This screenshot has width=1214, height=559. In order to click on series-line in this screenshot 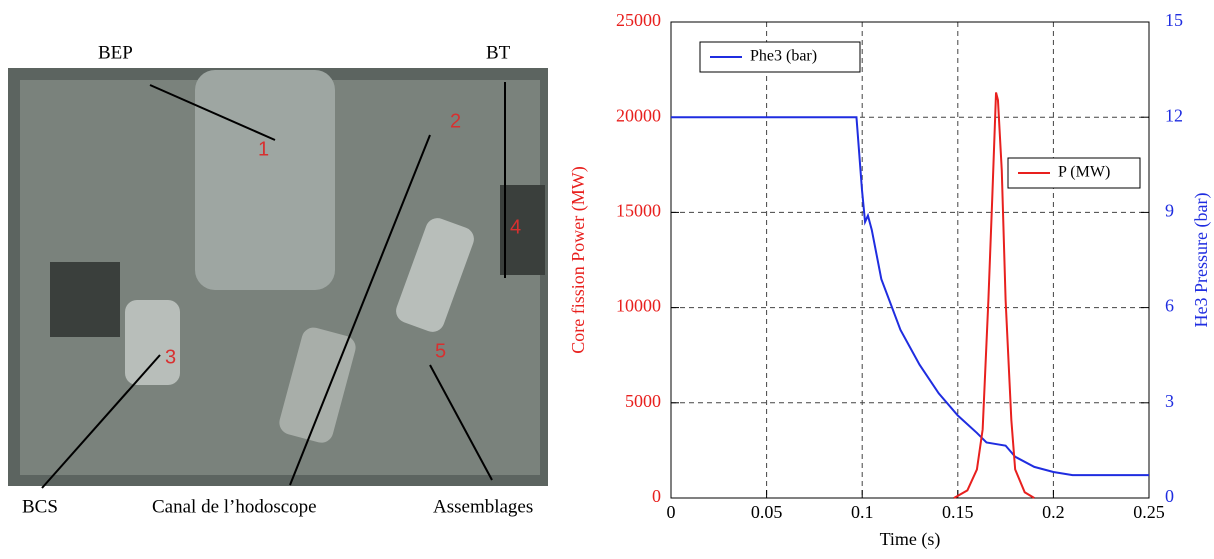, I will do `click(994, 295)`.